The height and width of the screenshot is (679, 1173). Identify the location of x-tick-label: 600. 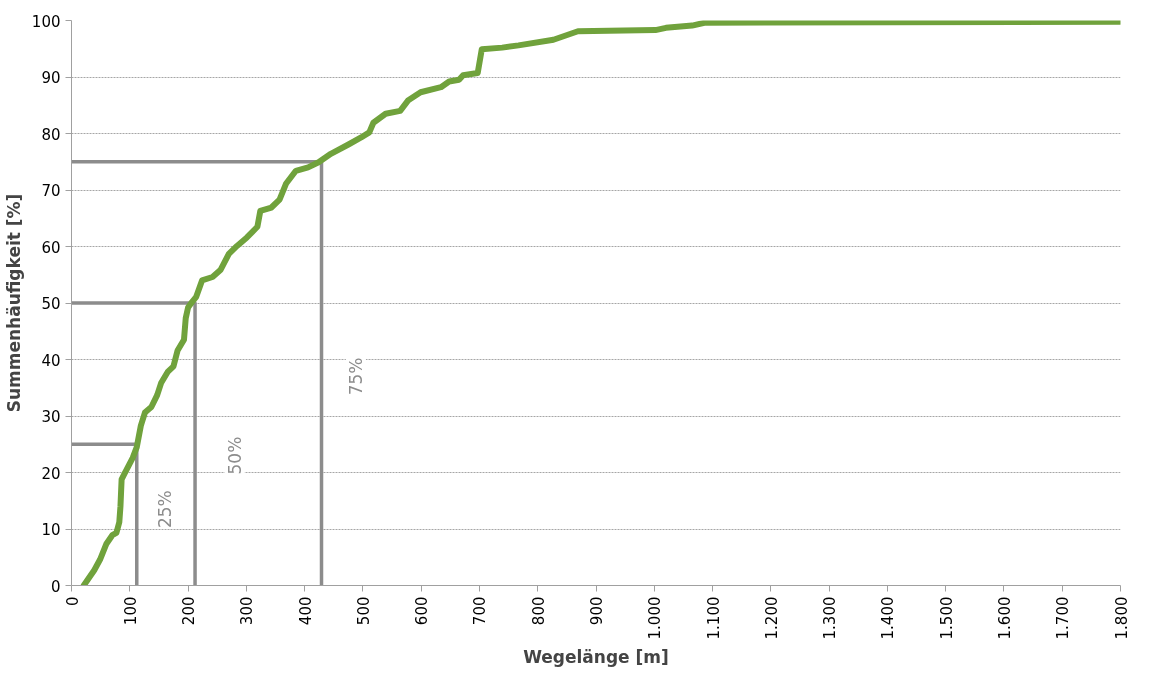
(422, 611).